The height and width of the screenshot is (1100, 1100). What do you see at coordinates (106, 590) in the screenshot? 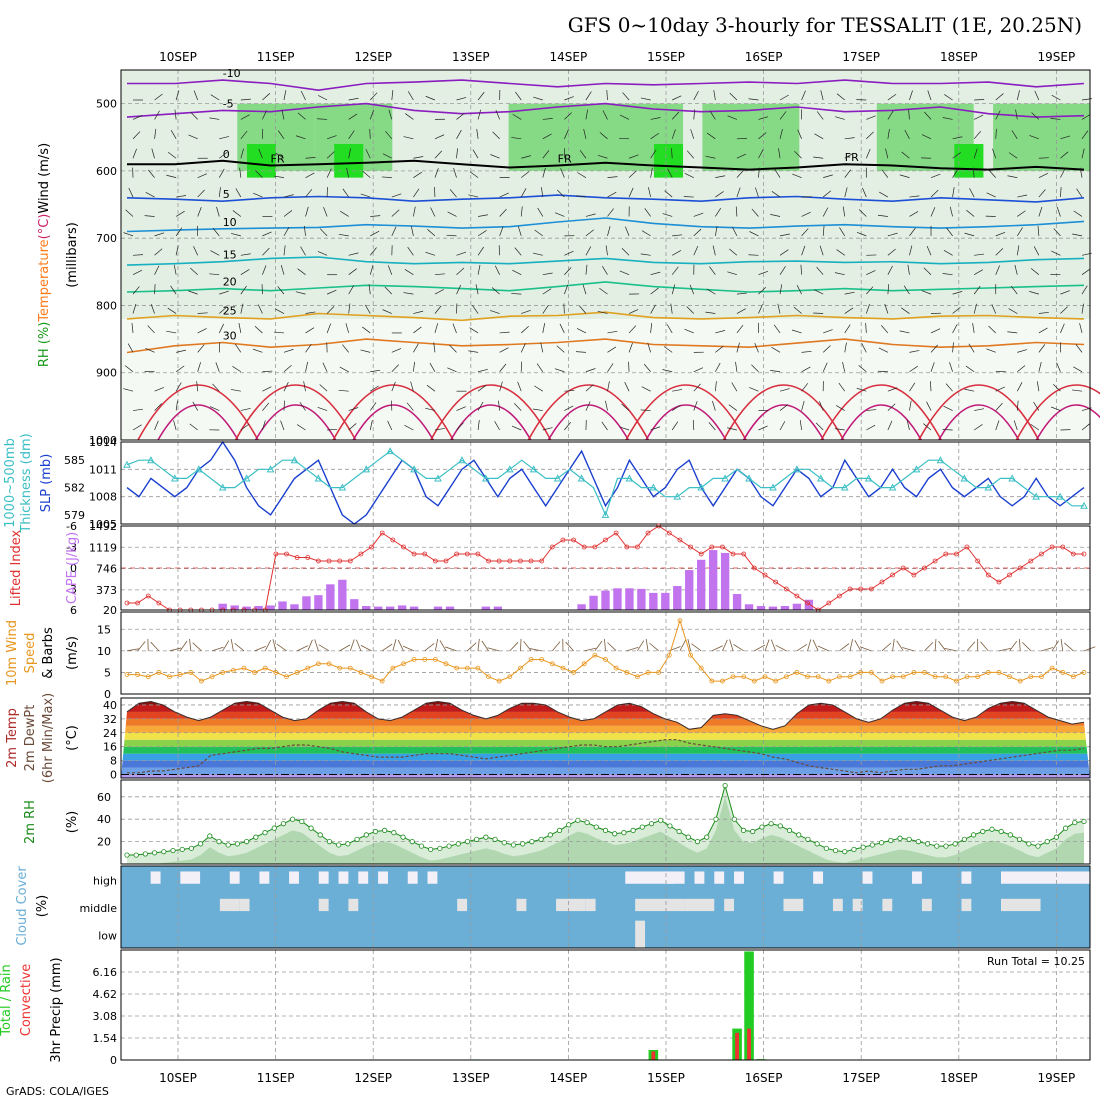
I see `cape-tick-label: 373` at bounding box center [106, 590].